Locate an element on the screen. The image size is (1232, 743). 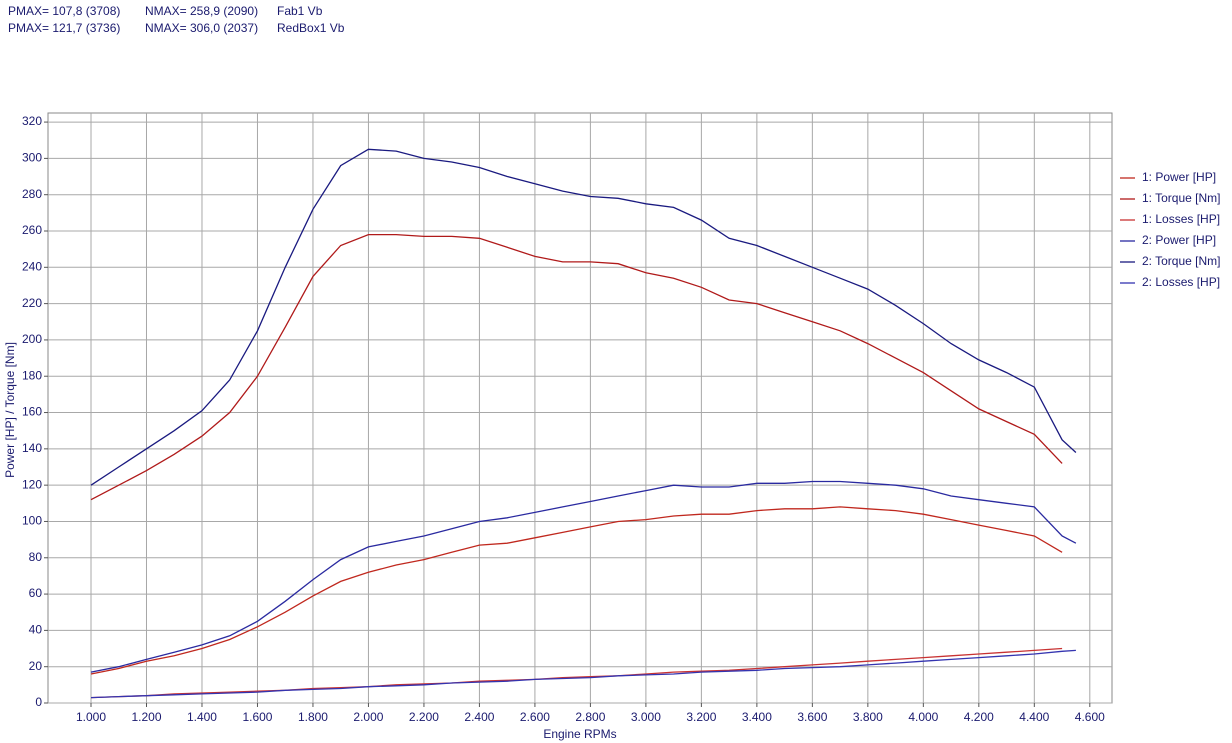
x-tick-label: 4.600 is located at coordinates (1090, 717).